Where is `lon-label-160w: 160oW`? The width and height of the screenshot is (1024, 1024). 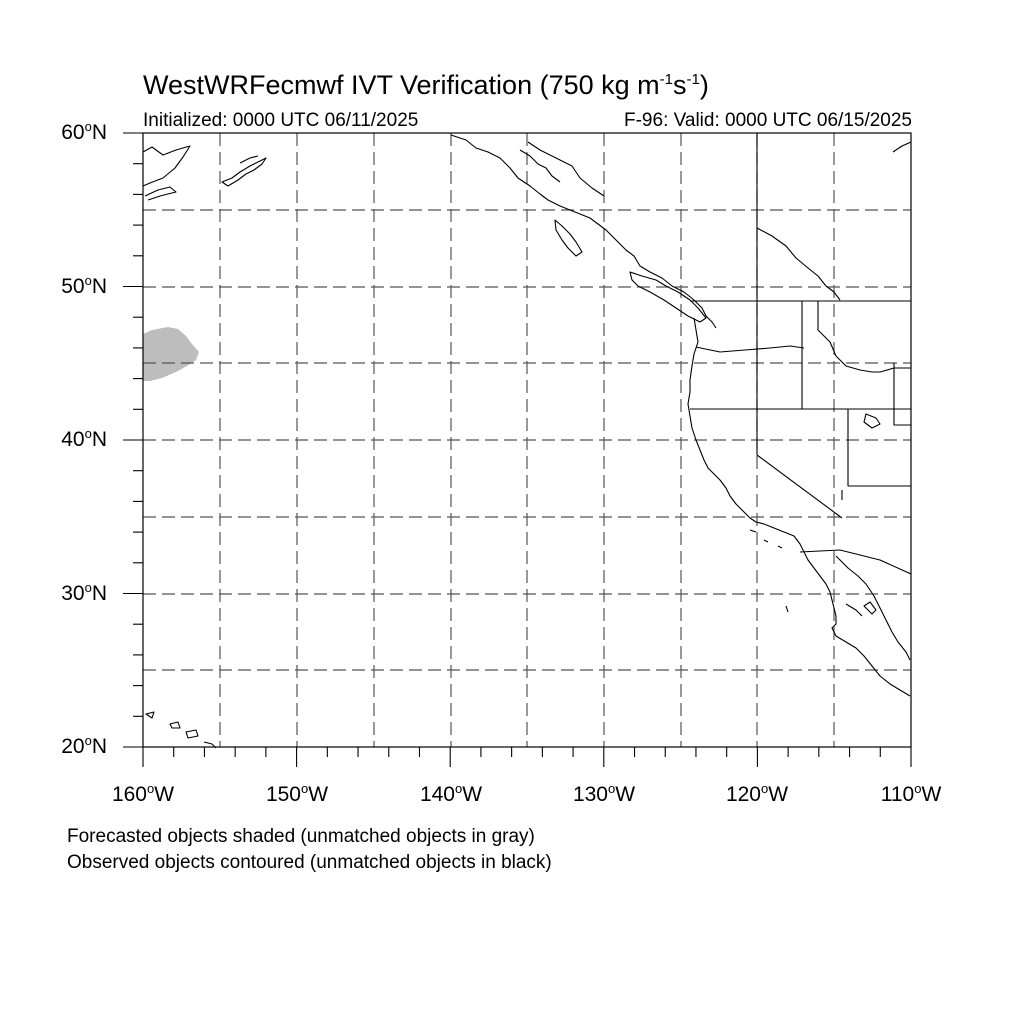
lon-label-160w: 160oW is located at coordinates (143, 793).